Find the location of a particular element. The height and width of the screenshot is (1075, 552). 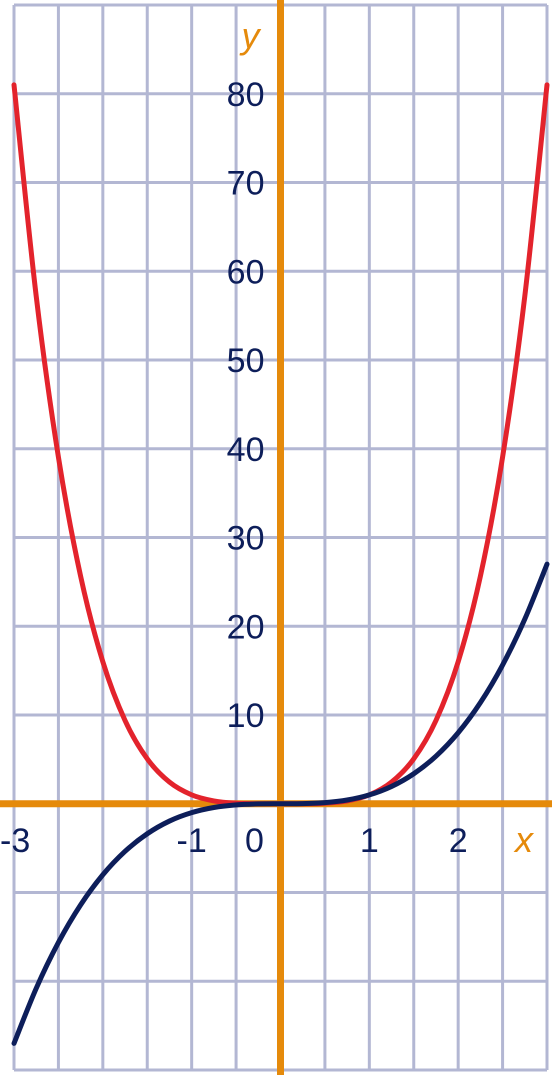

x-axis-label: x is located at coordinates (524, 839).